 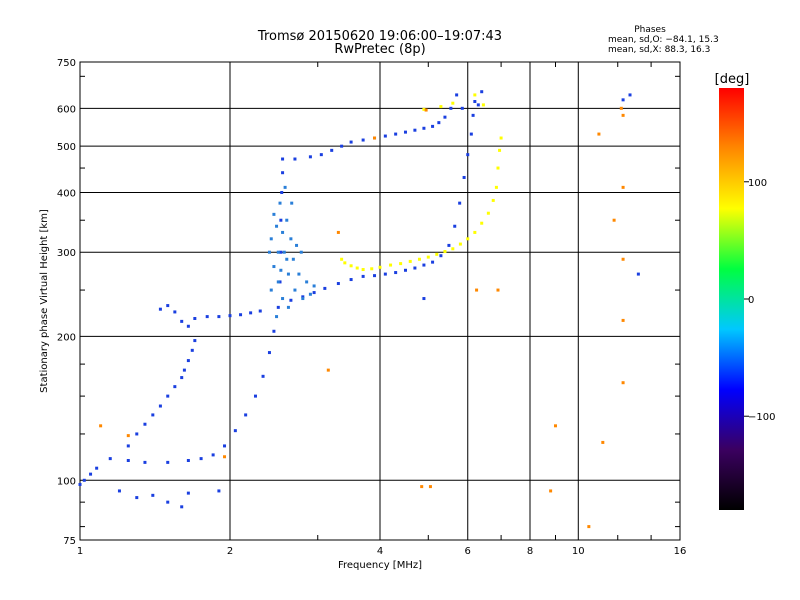 I want to click on y-tick-label: 600, so click(x=66, y=109).